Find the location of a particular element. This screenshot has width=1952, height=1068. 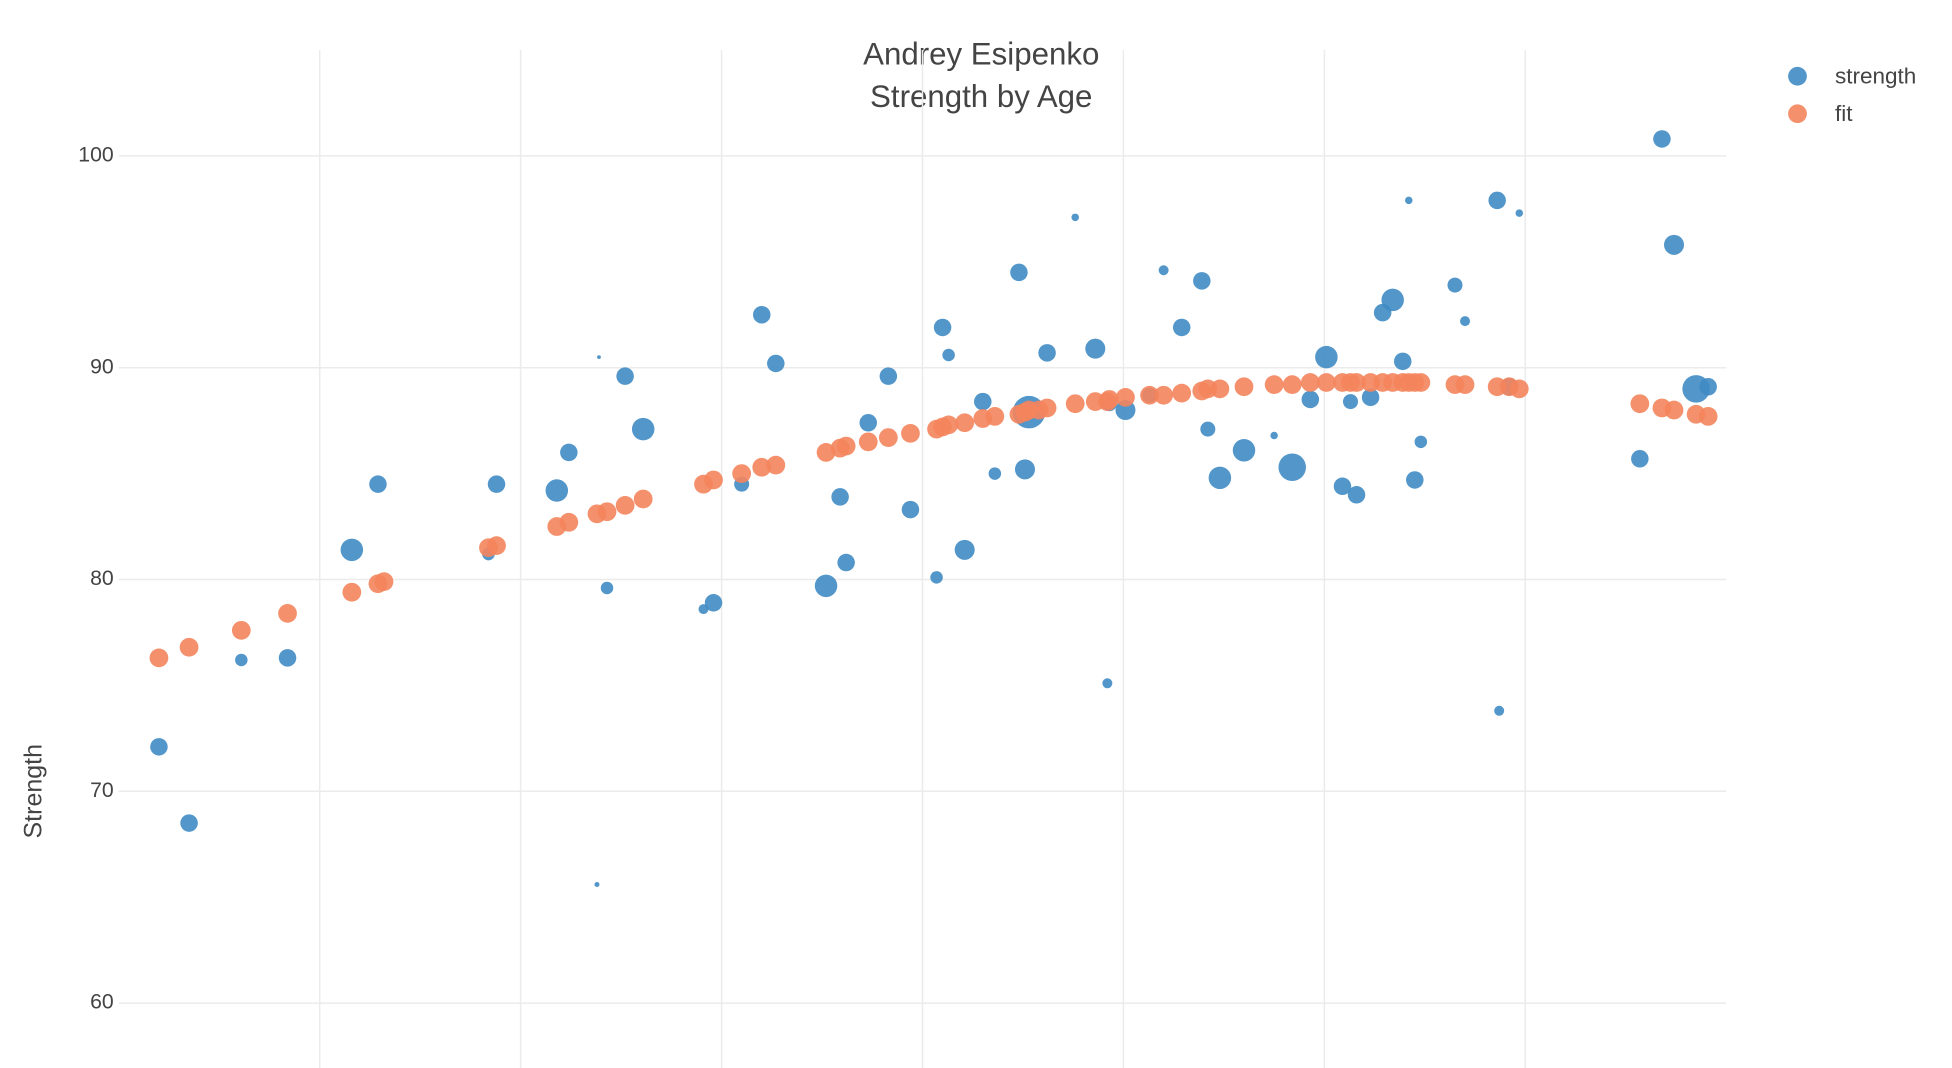

y-axis-title: Strength is located at coordinates (34, 791).